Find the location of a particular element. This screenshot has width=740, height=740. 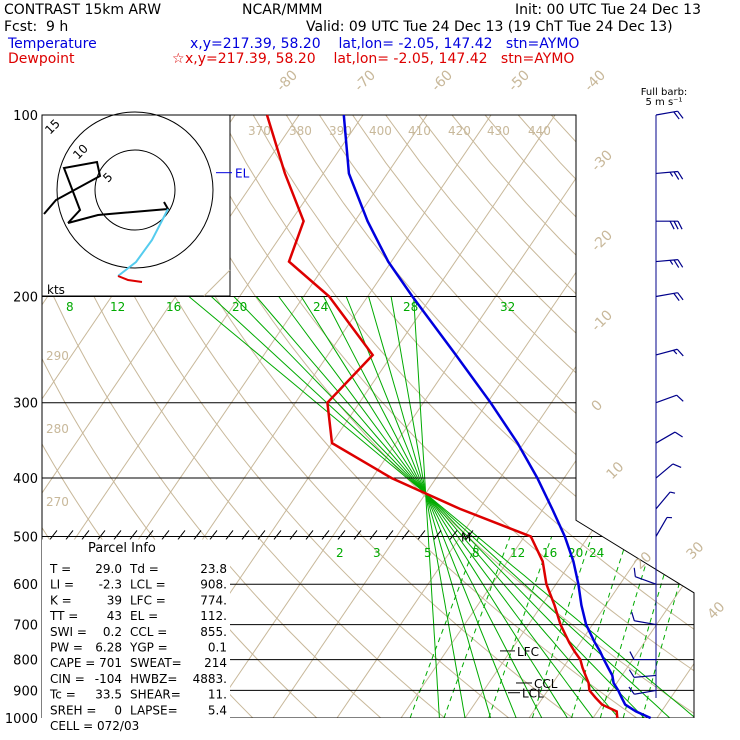

parcel-info-value: -104 is located at coordinates (108, 679).